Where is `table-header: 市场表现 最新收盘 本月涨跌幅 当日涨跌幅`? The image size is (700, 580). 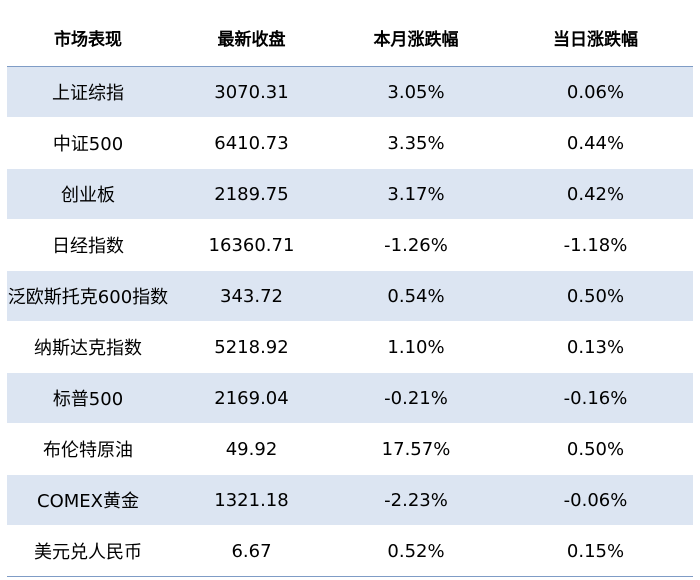
table-header: 市场表现 最新收盘 本月涨跌幅 当日涨跌幅 is located at coordinates (350, 38).